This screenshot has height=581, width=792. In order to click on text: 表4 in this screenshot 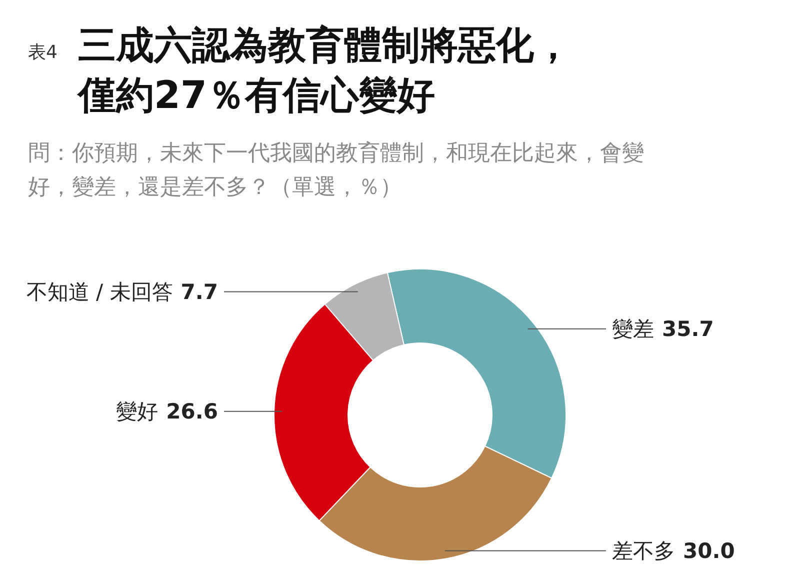, I will do `click(43, 52)`.